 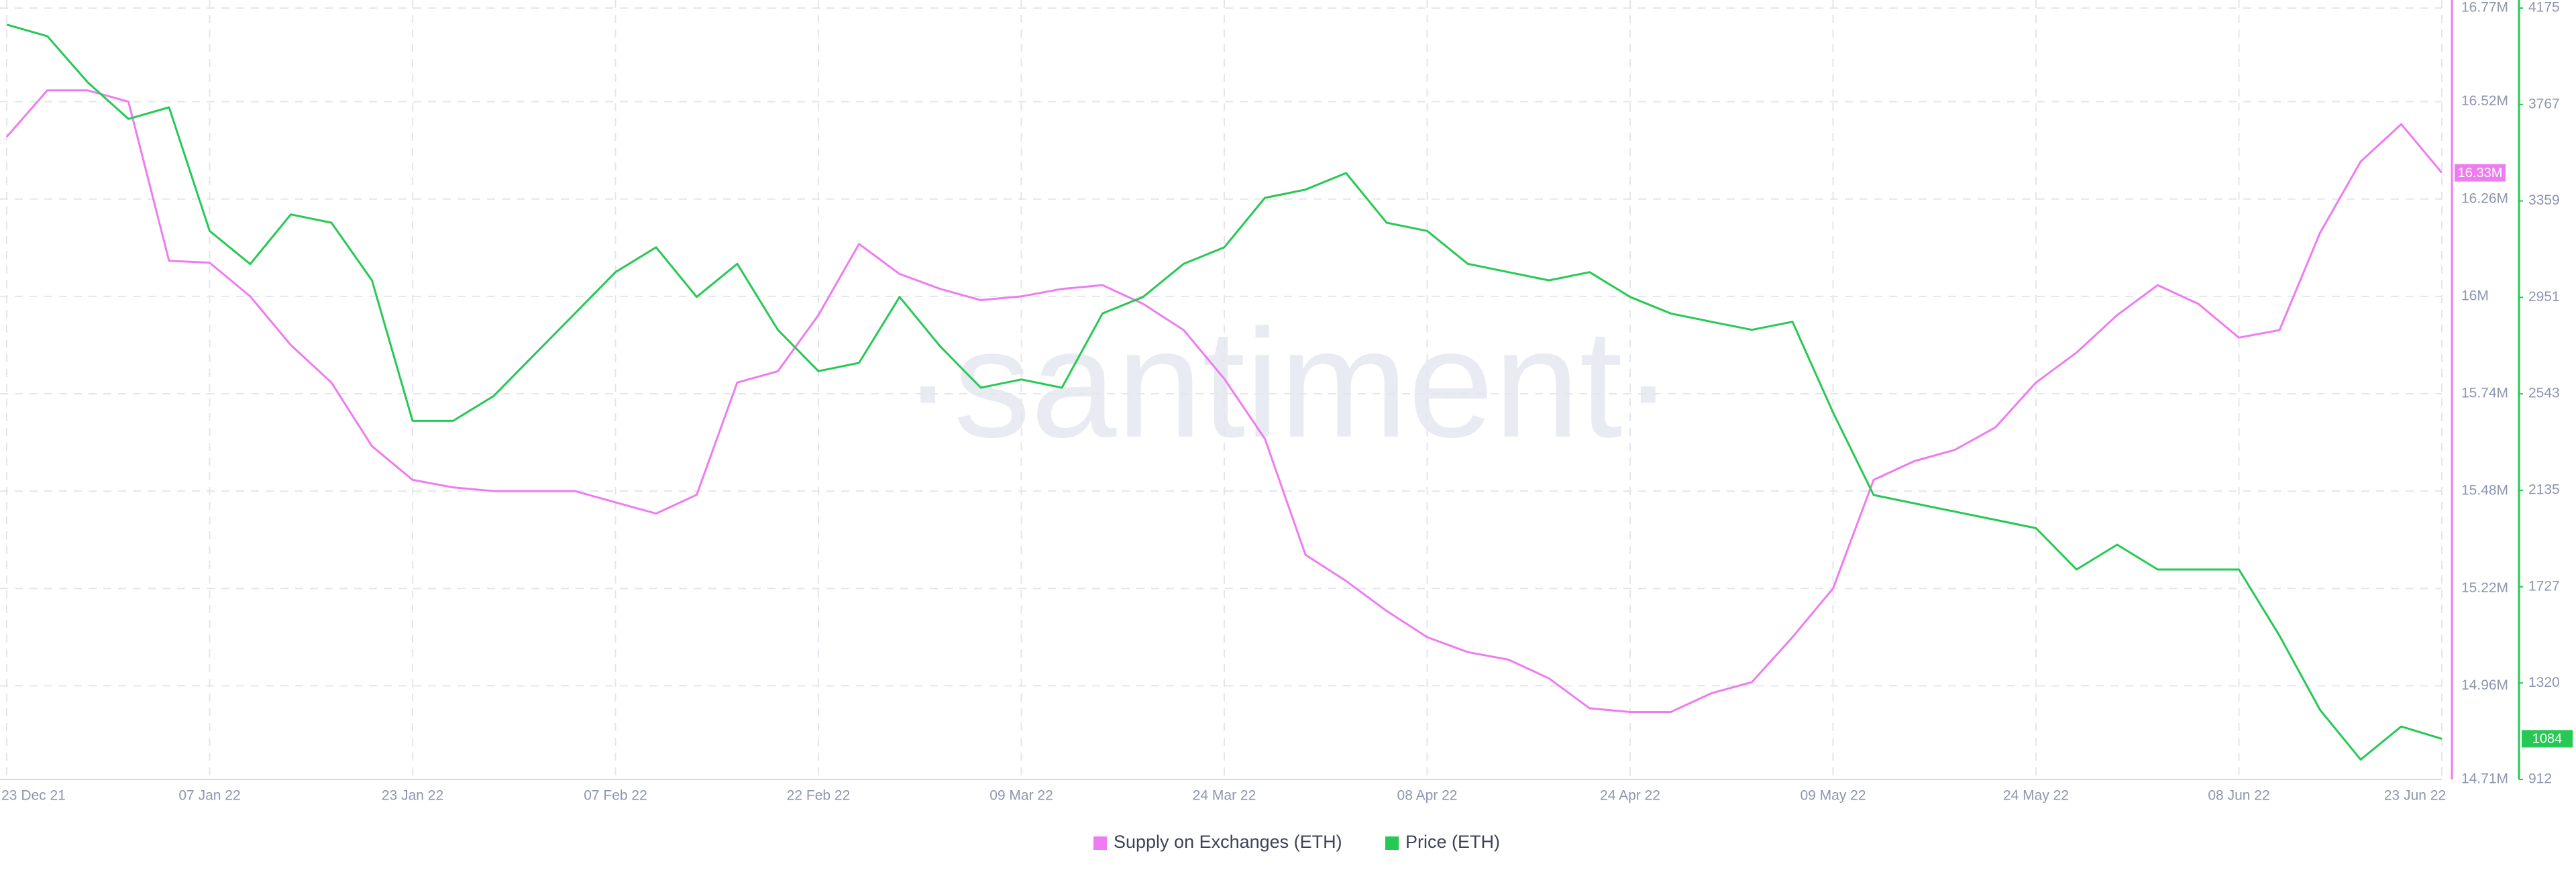 What do you see at coordinates (2544, 586) in the screenshot?
I see `y2-tick-label: 1727` at bounding box center [2544, 586].